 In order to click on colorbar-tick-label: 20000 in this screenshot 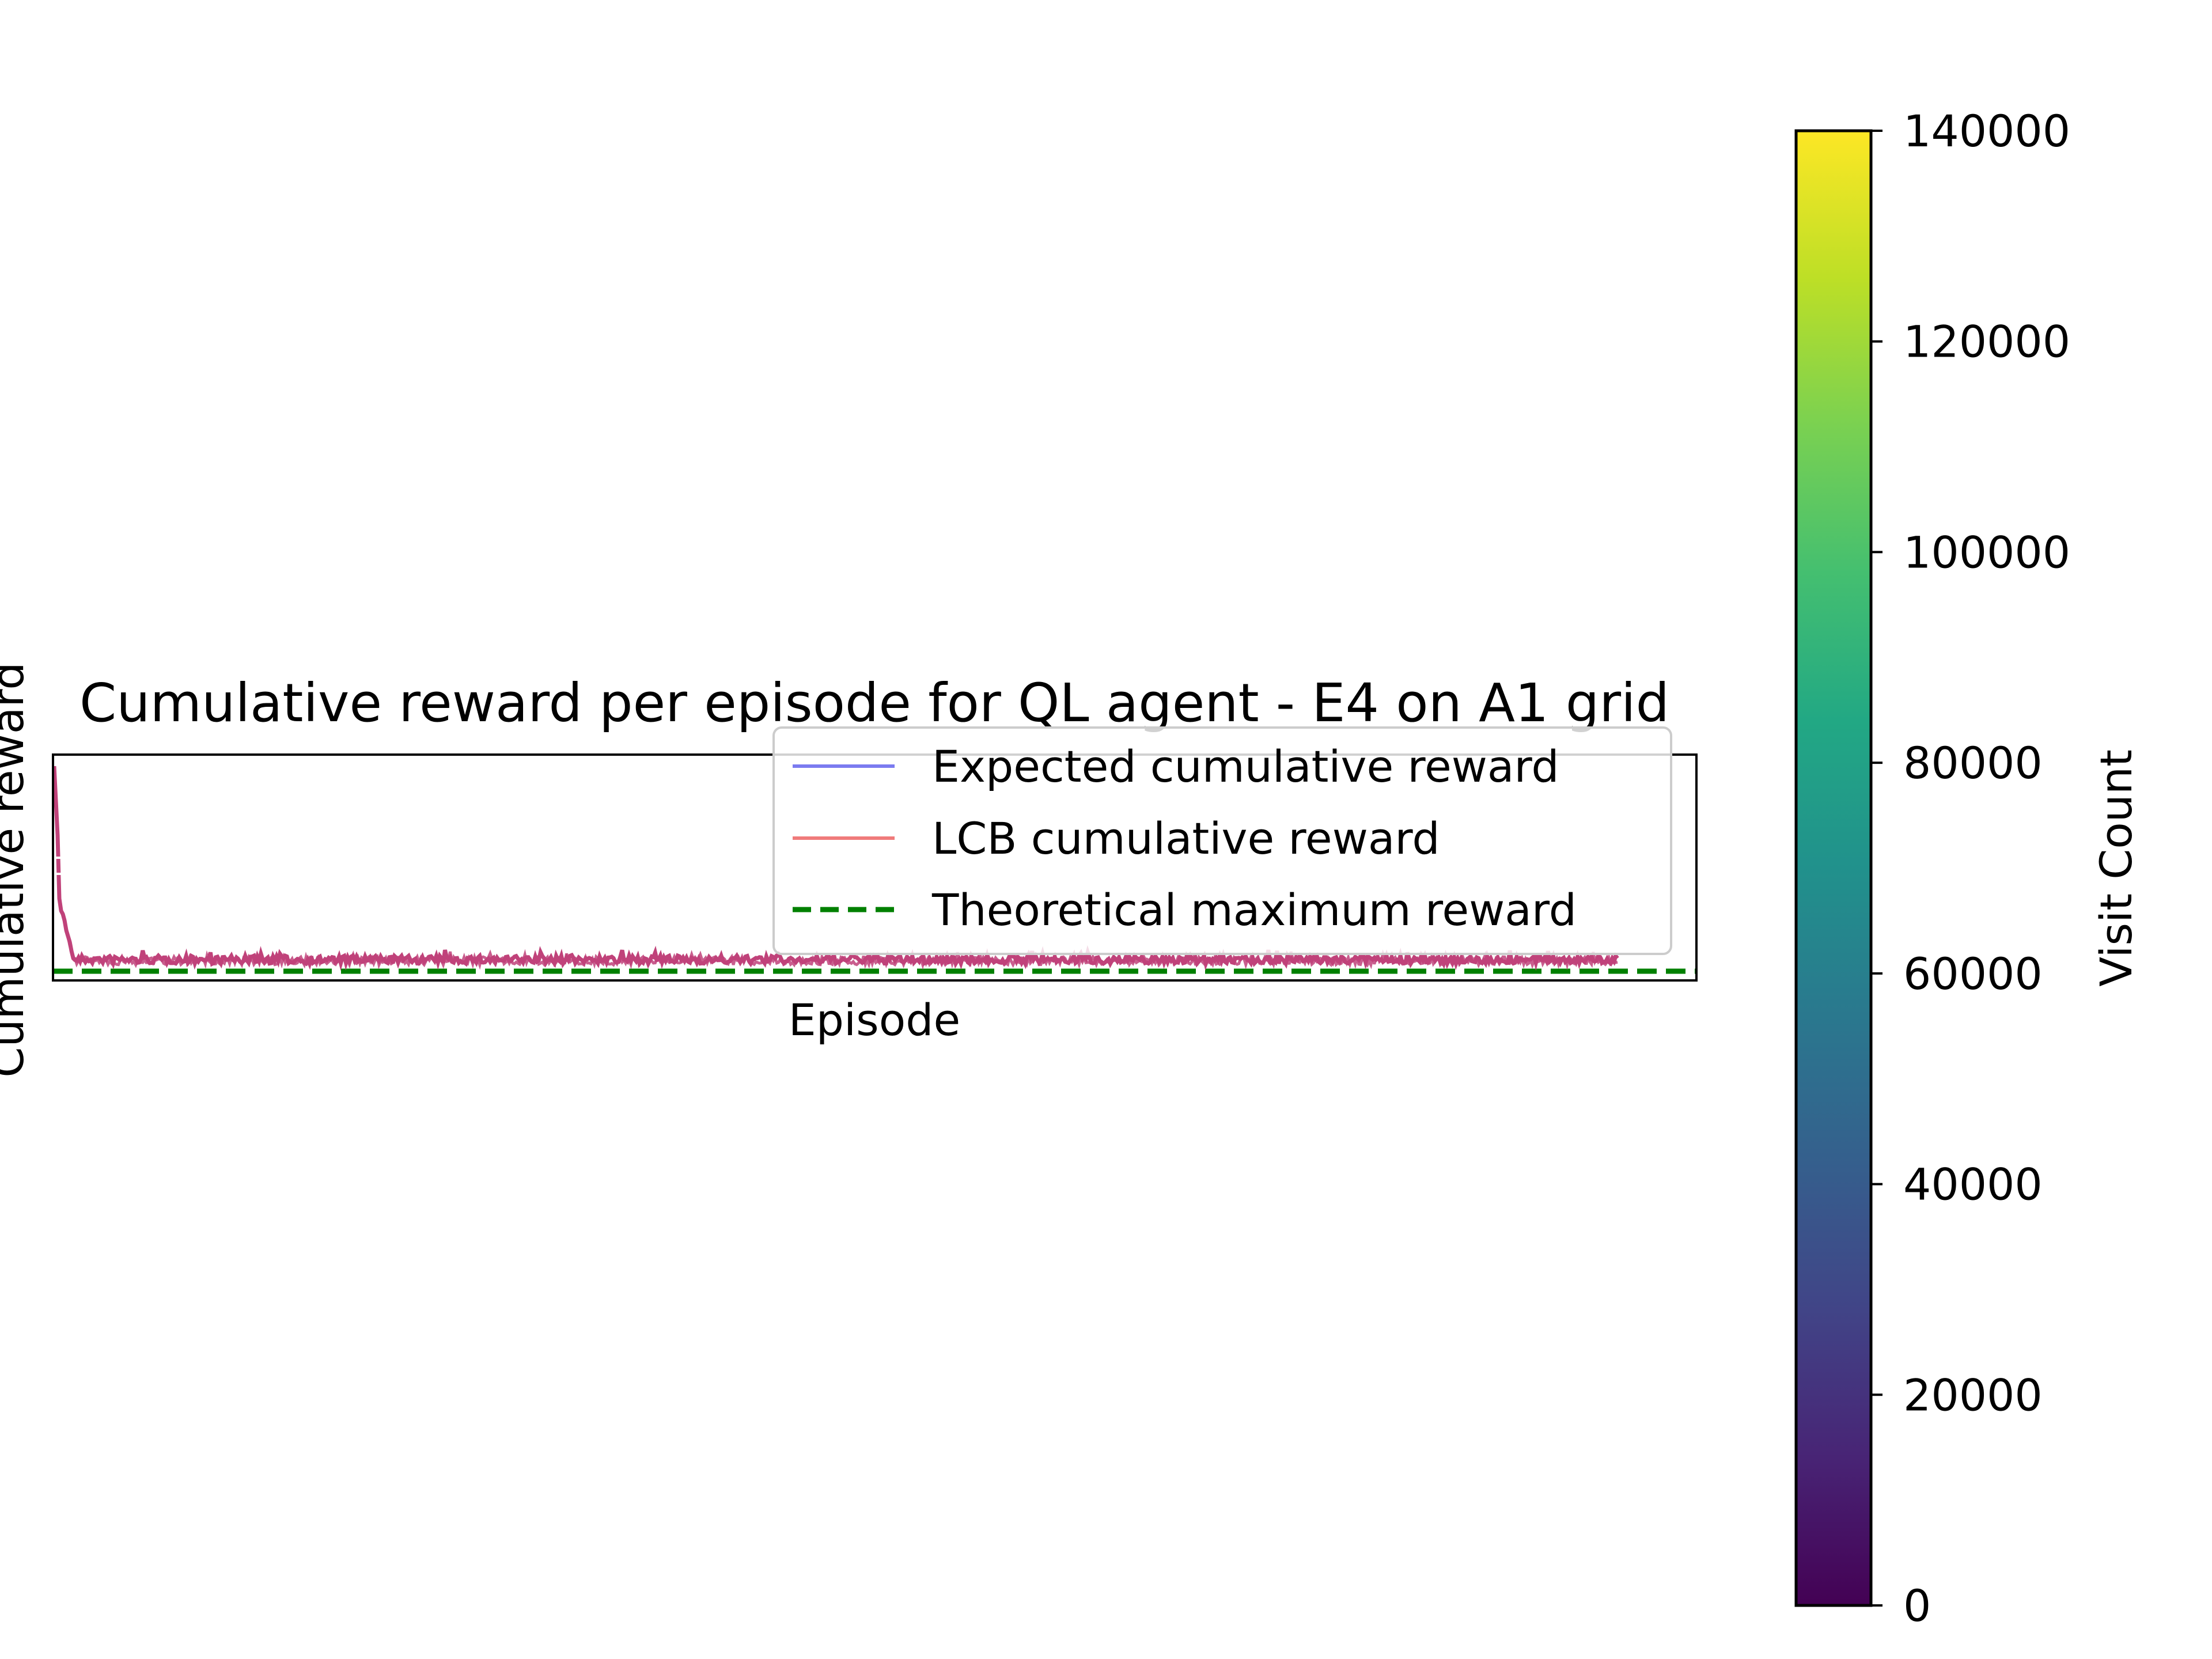, I will do `click(1973, 1395)`.